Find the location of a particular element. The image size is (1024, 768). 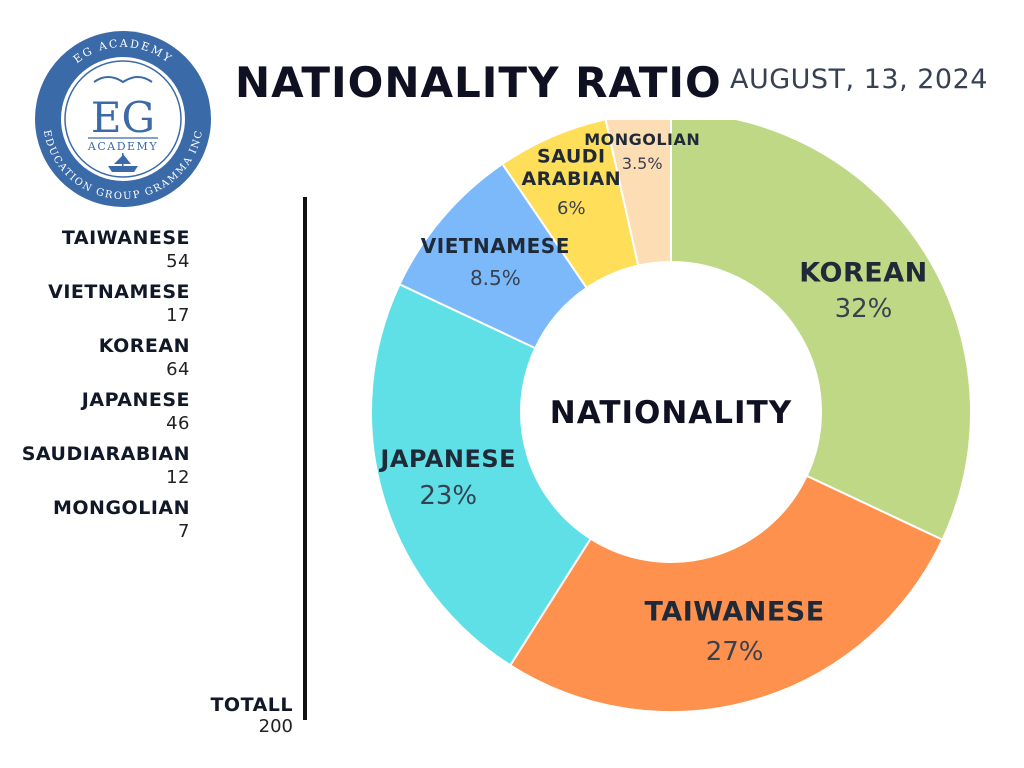

svg-text: ACADEMY is located at coordinates (122, 146).